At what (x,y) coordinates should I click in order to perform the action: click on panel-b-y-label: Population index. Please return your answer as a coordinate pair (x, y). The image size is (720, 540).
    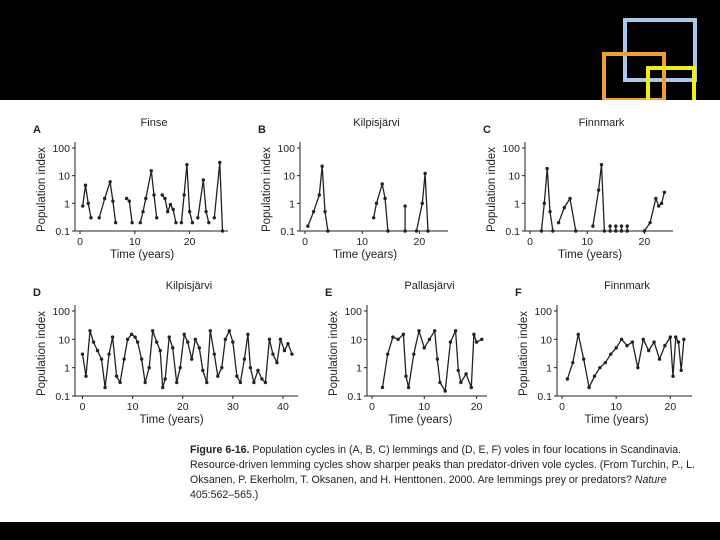
    Looking at the image, I should click on (267, 189).